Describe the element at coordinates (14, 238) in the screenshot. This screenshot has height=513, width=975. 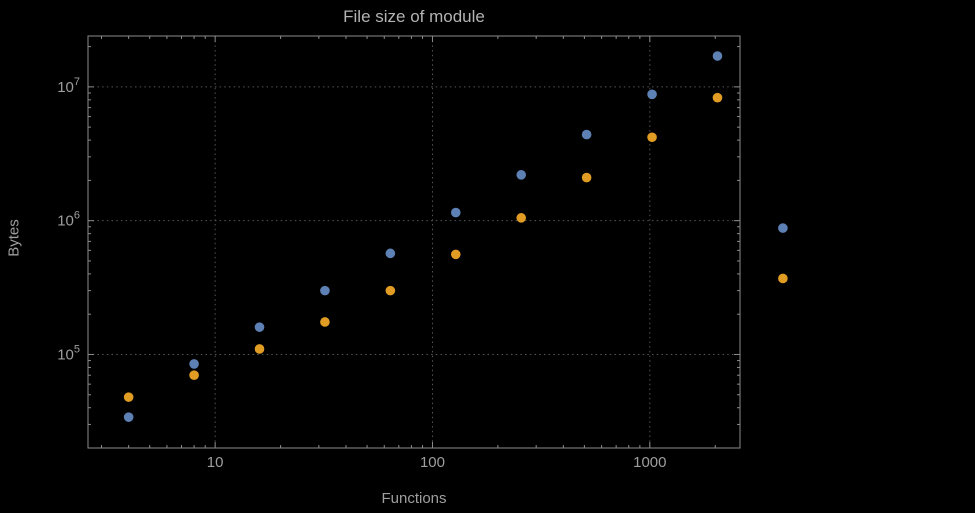
I see `y-axis-label: Bytes` at that location.